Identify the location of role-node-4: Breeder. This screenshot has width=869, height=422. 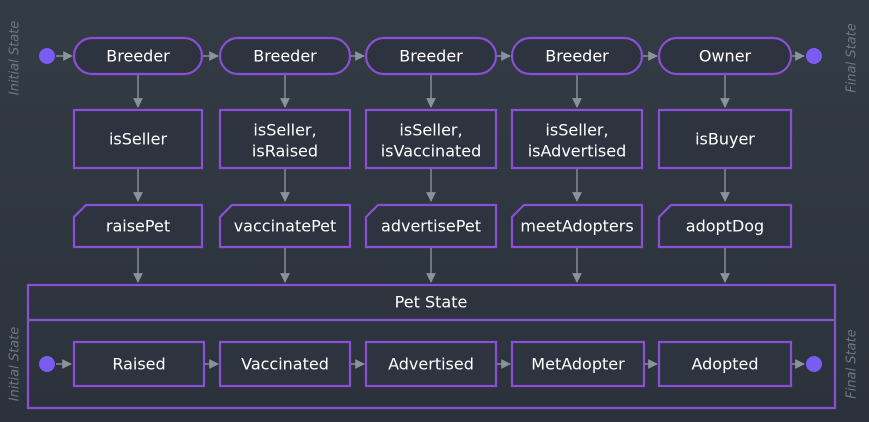
(577, 56).